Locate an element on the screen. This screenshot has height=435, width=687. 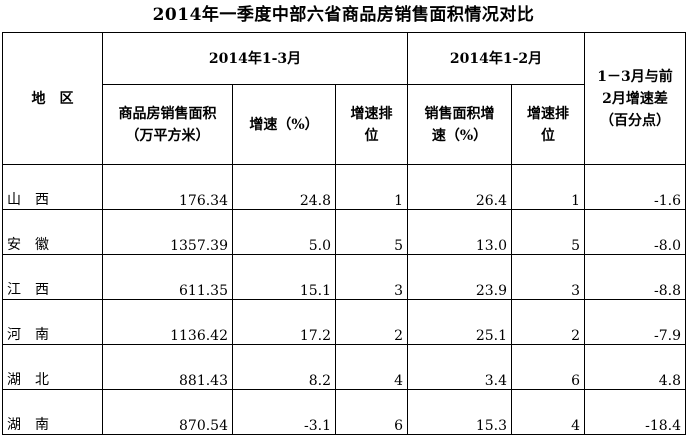
sales-area-cell: 611.35 is located at coordinates (167, 277).